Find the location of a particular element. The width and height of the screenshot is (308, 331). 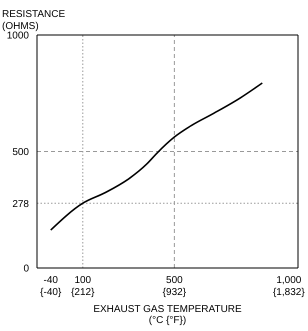

x-tick-label: 500 is located at coordinates (175, 280).